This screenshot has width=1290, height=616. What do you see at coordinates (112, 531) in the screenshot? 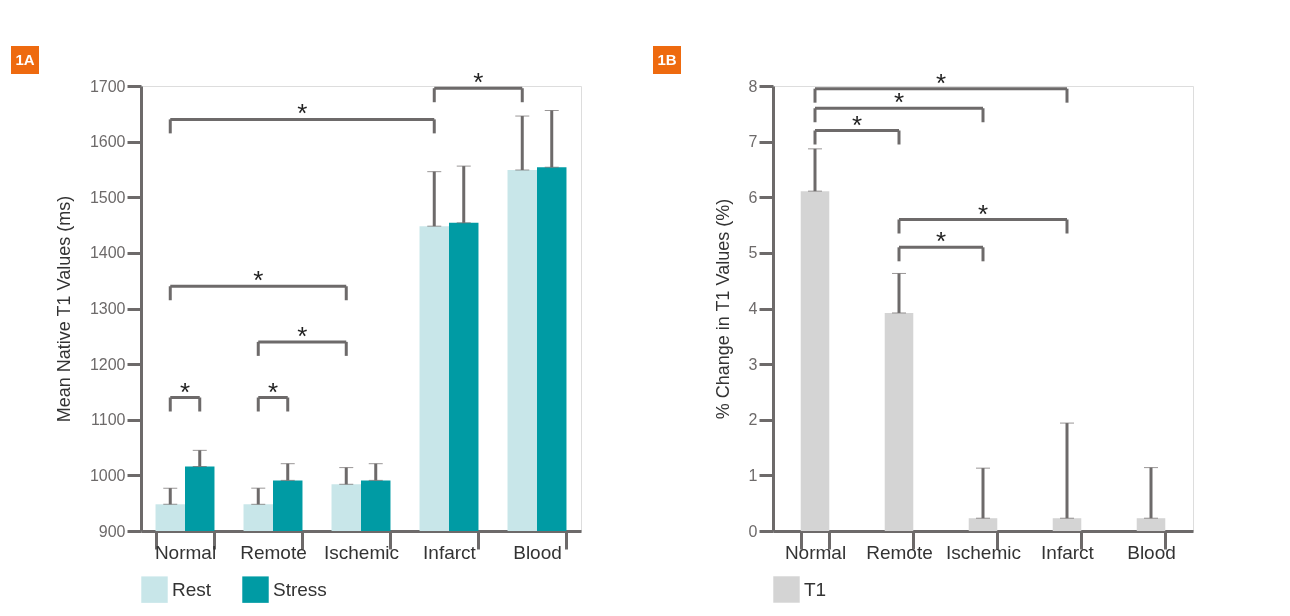
I see `y-tick-label: 900` at bounding box center [112, 531].